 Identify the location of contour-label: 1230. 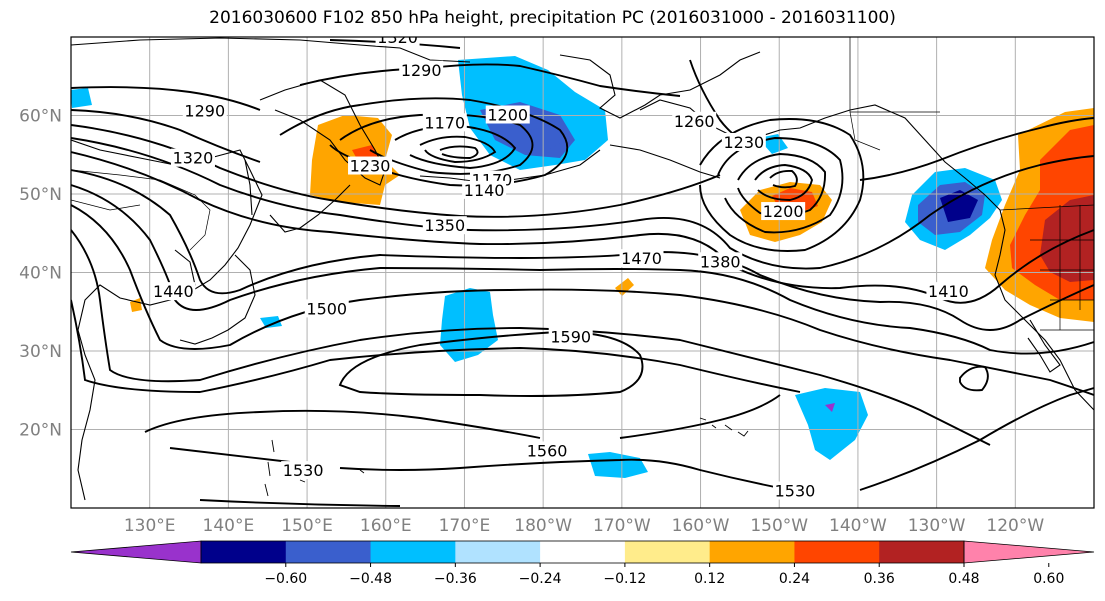
(370, 166).